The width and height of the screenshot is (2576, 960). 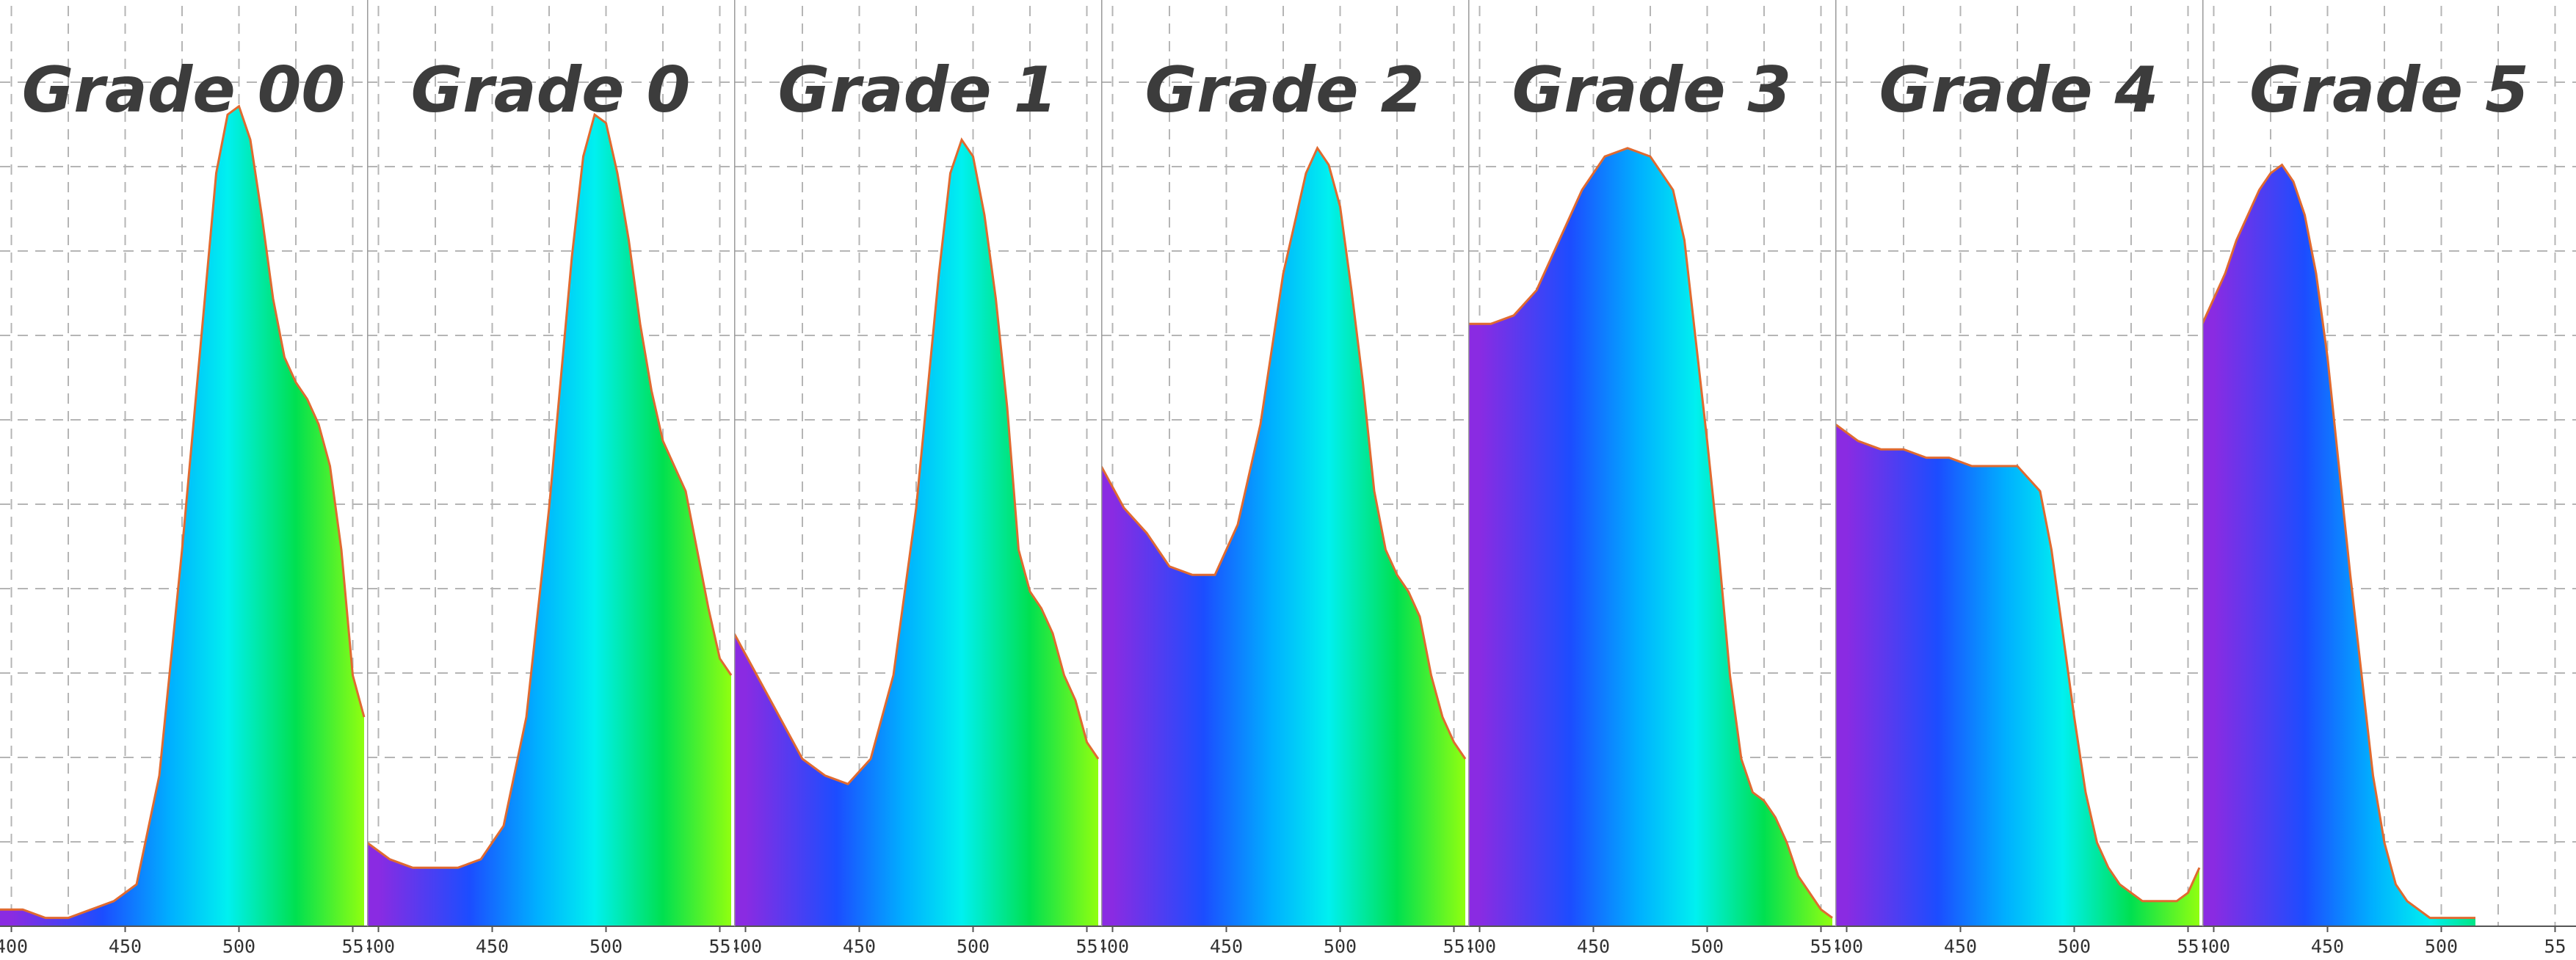 What do you see at coordinates (918, 91) in the screenshot?
I see `panel-title: Grade 1` at bounding box center [918, 91].